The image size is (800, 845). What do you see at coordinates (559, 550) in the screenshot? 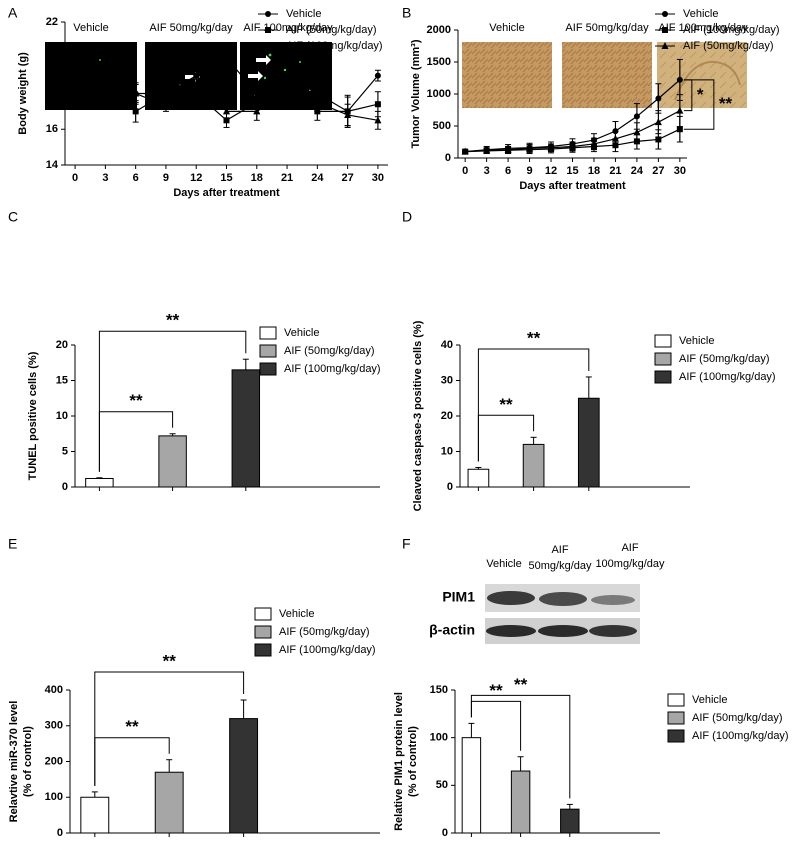
I see `image-label: AIF` at bounding box center [559, 550].